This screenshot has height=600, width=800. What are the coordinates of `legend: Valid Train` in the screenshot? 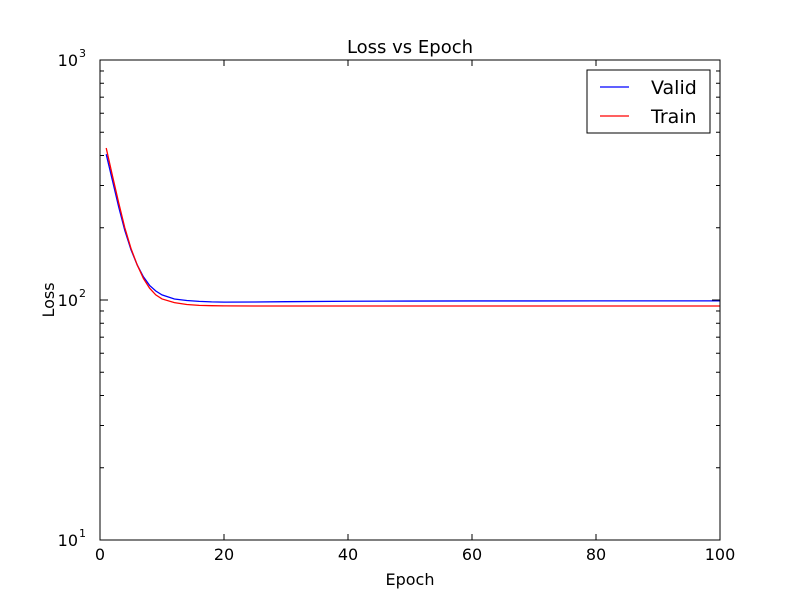 It's located at (648, 101).